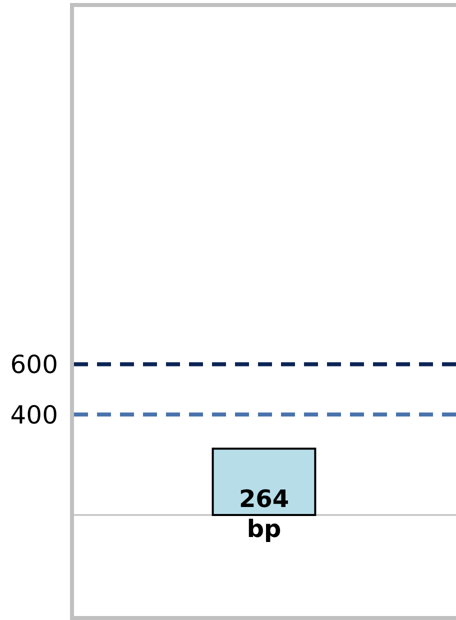 This screenshot has width=456, height=620. What do you see at coordinates (264, 513) in the screenshot?
I see `data-label: 264 bp` at bounding box center [264, 513].